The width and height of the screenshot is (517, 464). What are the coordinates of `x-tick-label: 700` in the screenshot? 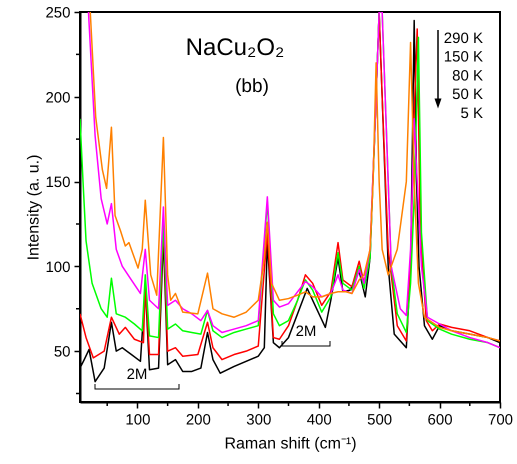 It's located at (501, 420).